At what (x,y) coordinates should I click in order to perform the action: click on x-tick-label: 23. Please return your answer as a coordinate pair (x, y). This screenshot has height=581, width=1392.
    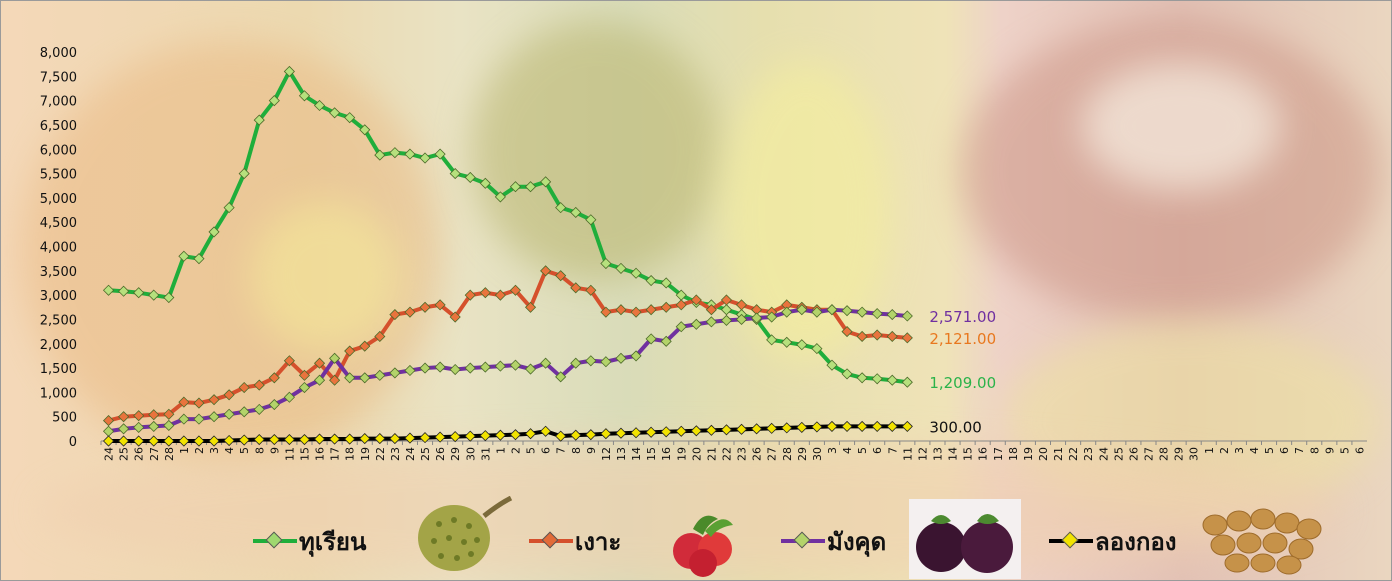
    Looking at the image, I should click on (742, 454).